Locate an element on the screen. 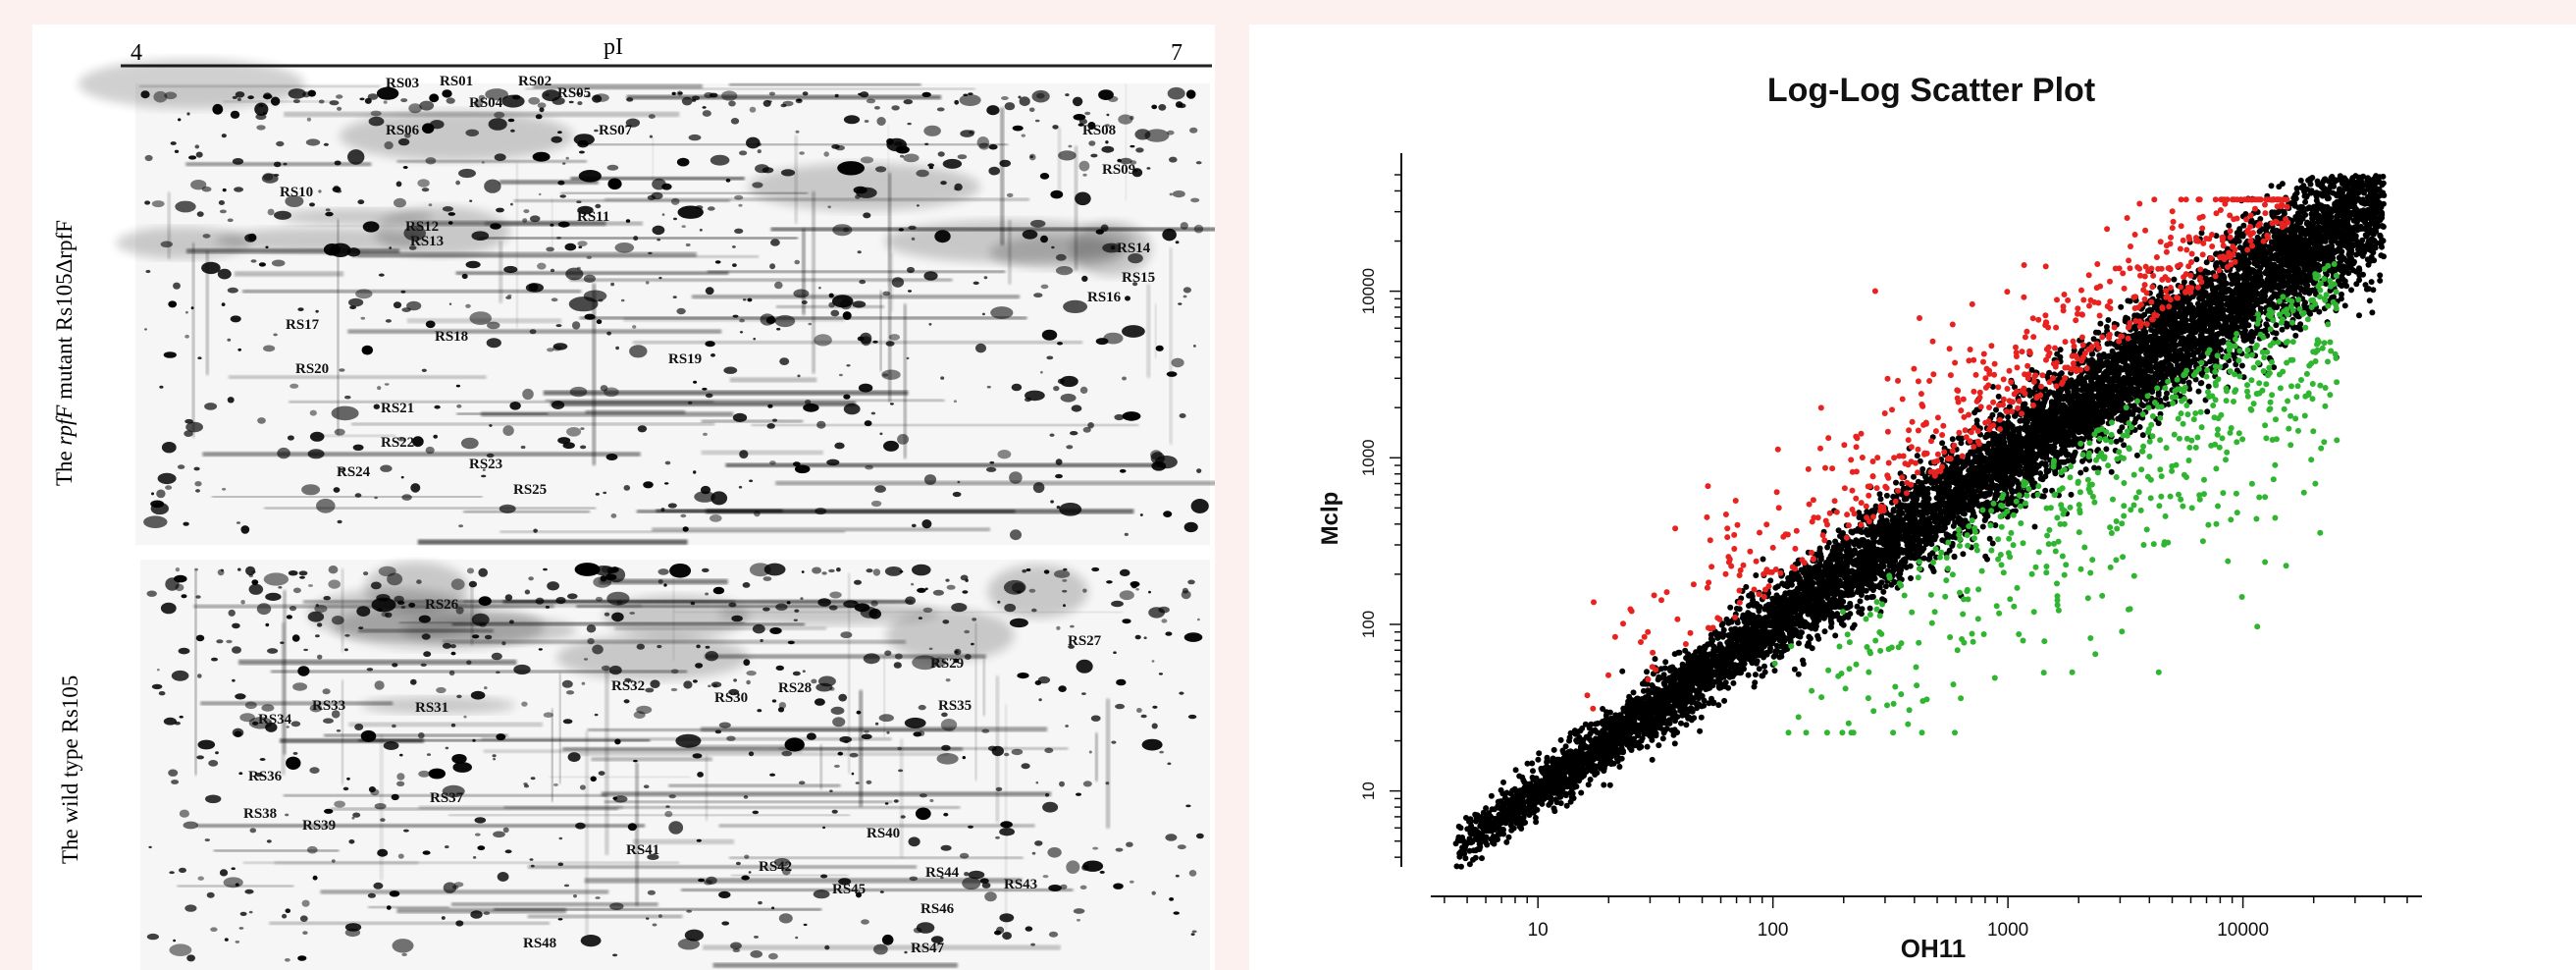 This screenshot has height=970, width=2576. y-axis-label: Mclp is located at coordinates (1330, 519).